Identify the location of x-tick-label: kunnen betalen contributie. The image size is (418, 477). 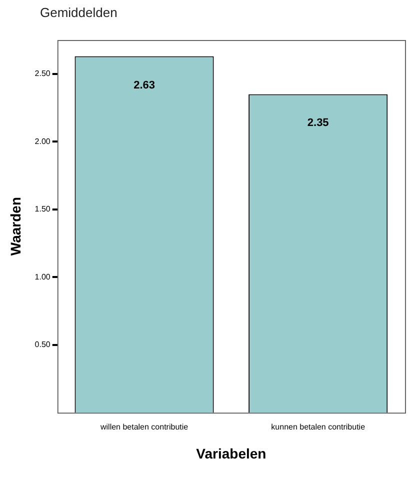
(318, 427).